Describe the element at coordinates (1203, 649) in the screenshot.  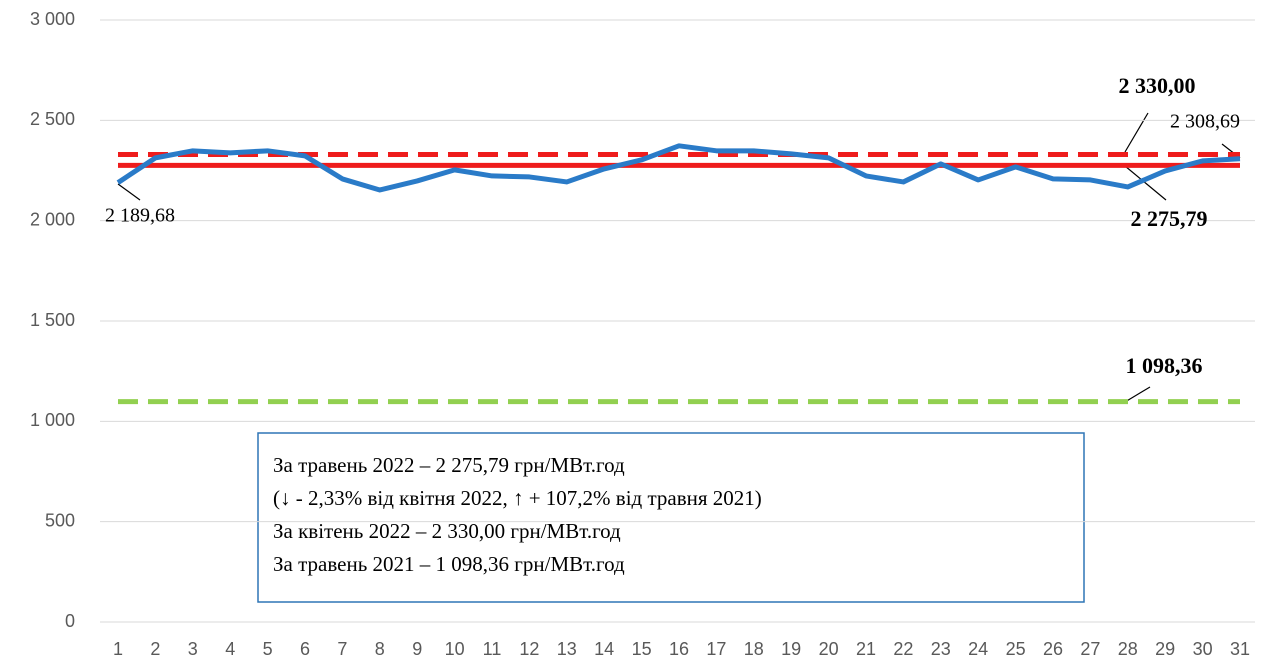
I see `x-tick-label: 30` at that location.